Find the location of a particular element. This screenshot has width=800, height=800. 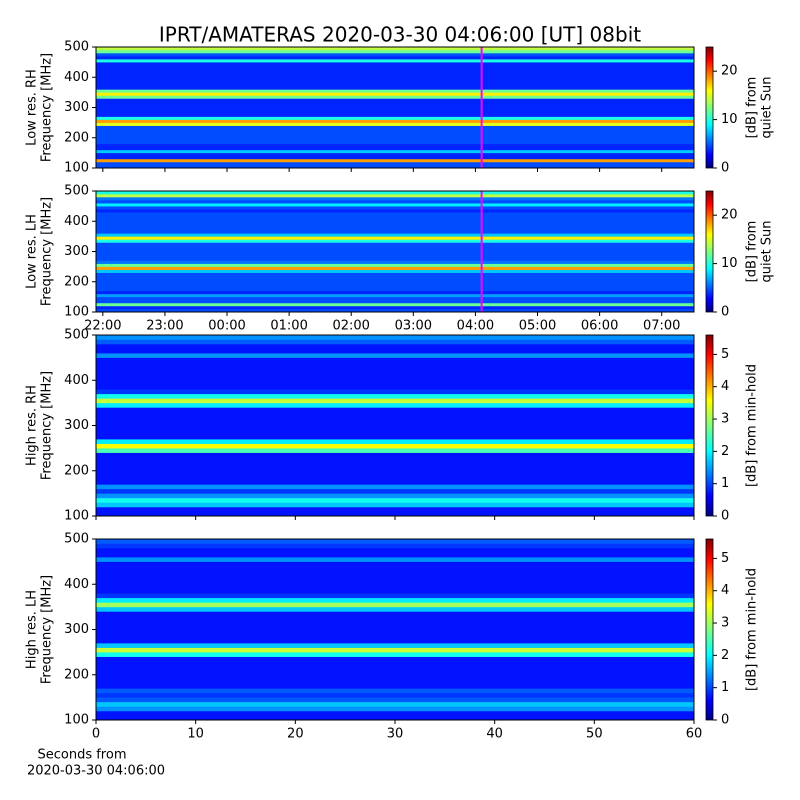

x-tick-label: 00:00 is located at coordinates (226, 326).